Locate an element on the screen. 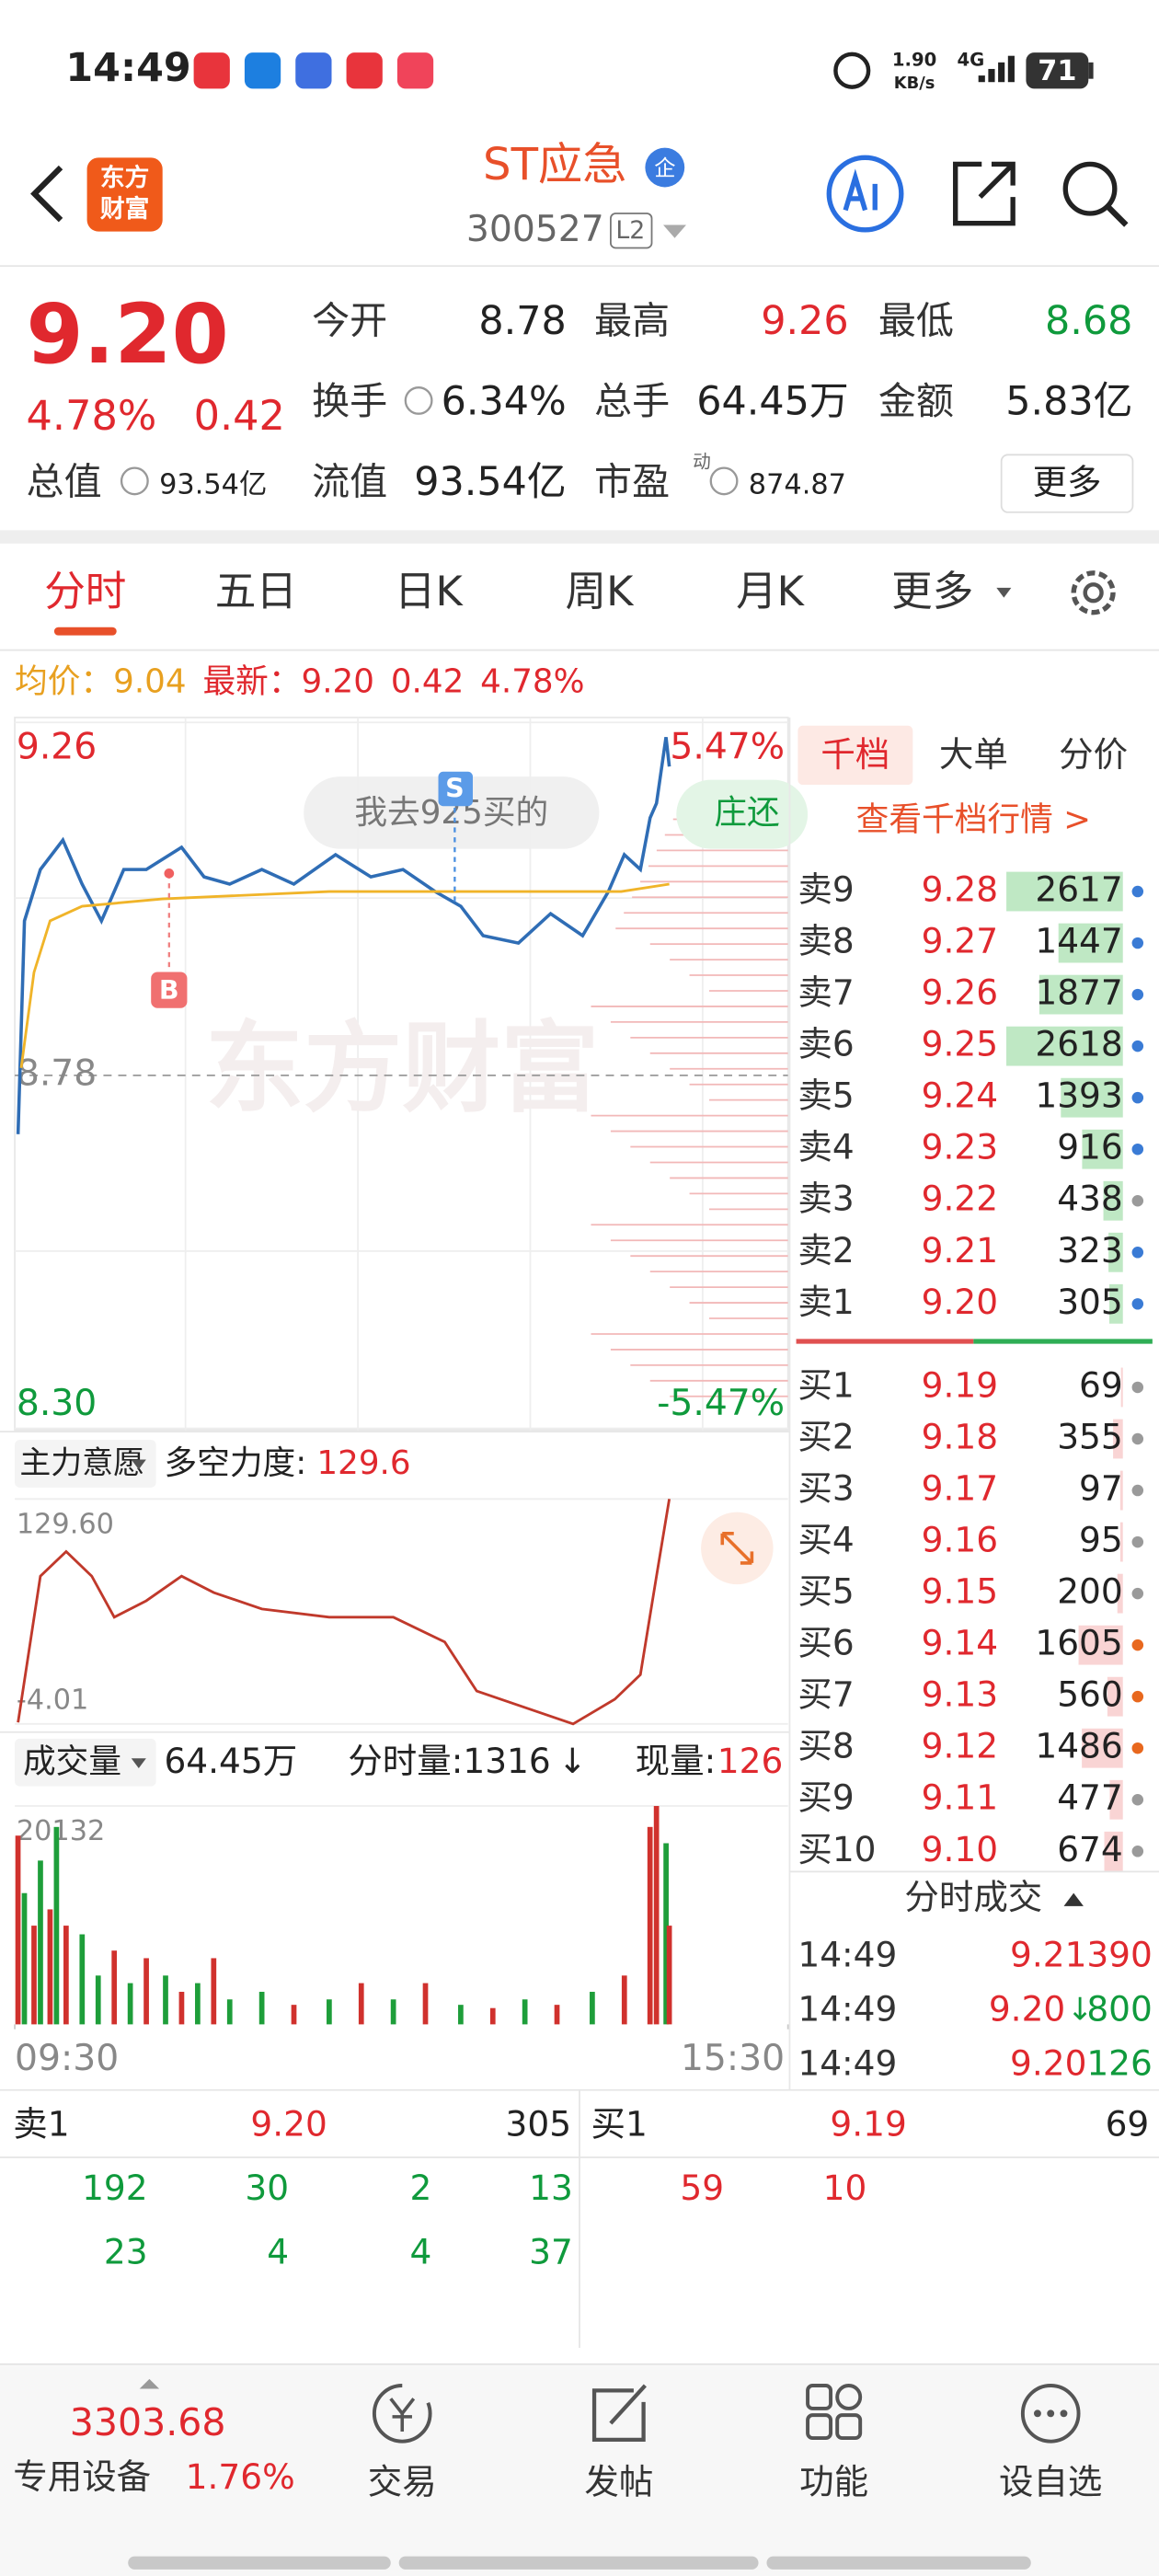  field-label: 今开 is located at coordinates (349, 321).